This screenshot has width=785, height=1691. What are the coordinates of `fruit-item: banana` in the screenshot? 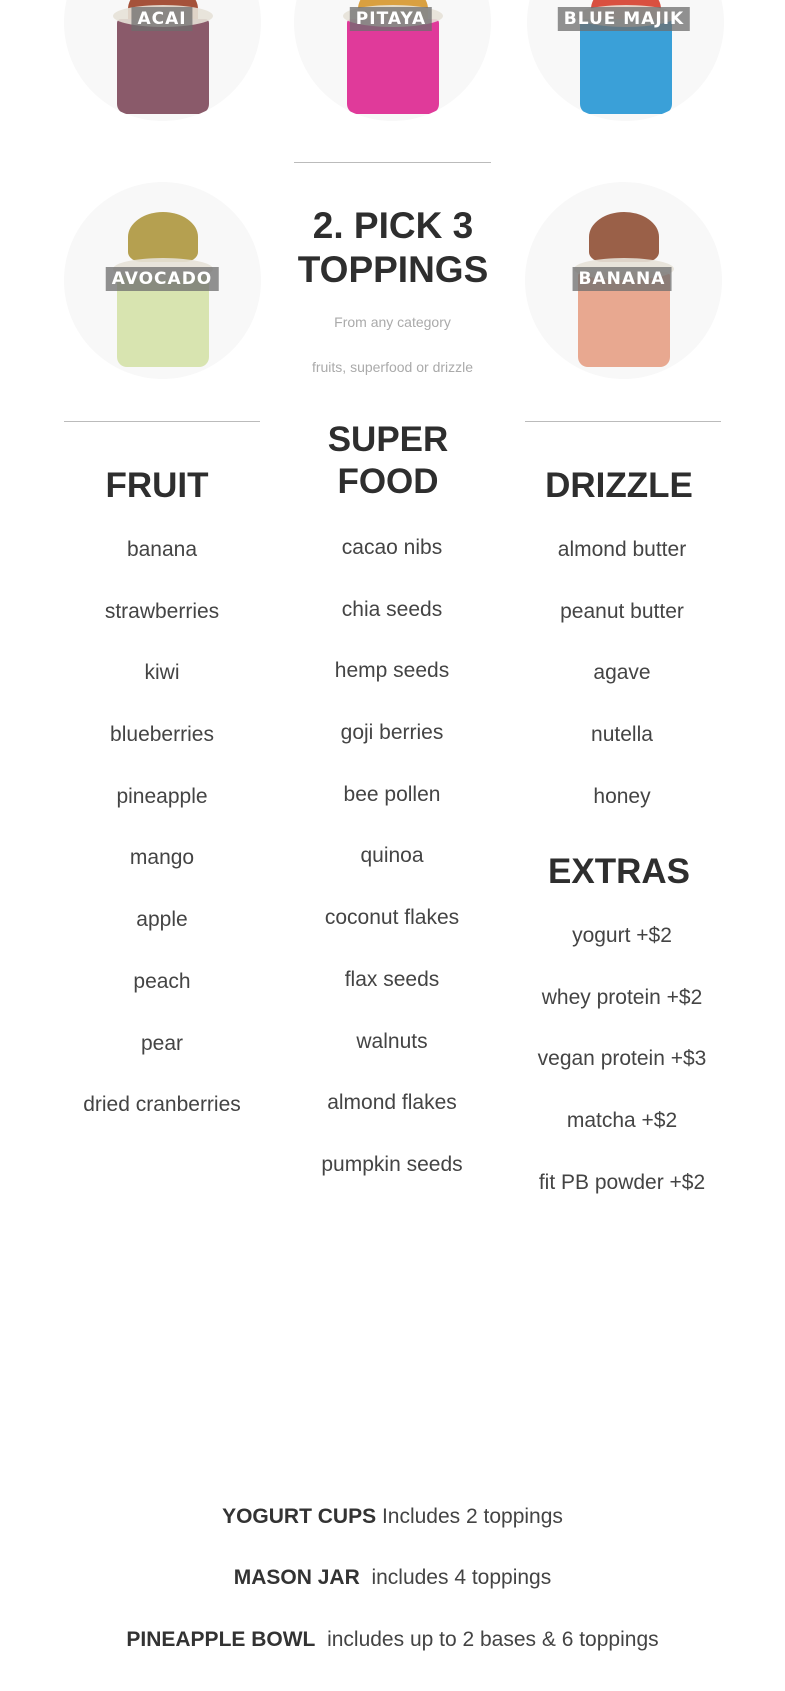 It's located at (162, 549).